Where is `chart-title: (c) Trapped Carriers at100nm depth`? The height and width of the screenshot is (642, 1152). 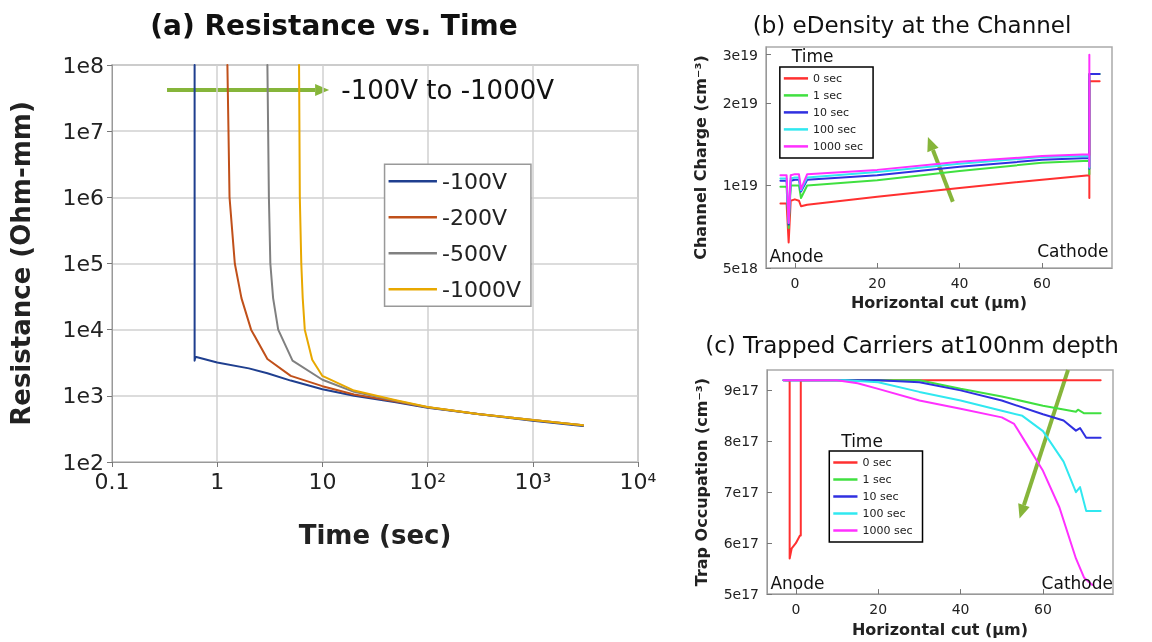 chart-title: (c) Trapped Carriers at100nm depth is located at coordinates (912, 344).